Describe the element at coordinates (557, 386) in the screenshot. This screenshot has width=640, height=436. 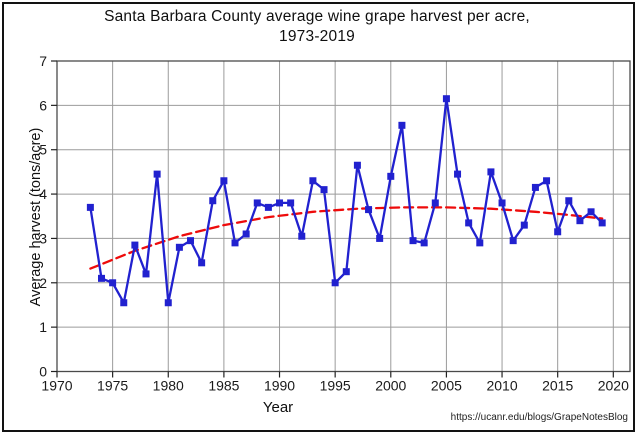
I see `x-tick-label: 2015` at that location.